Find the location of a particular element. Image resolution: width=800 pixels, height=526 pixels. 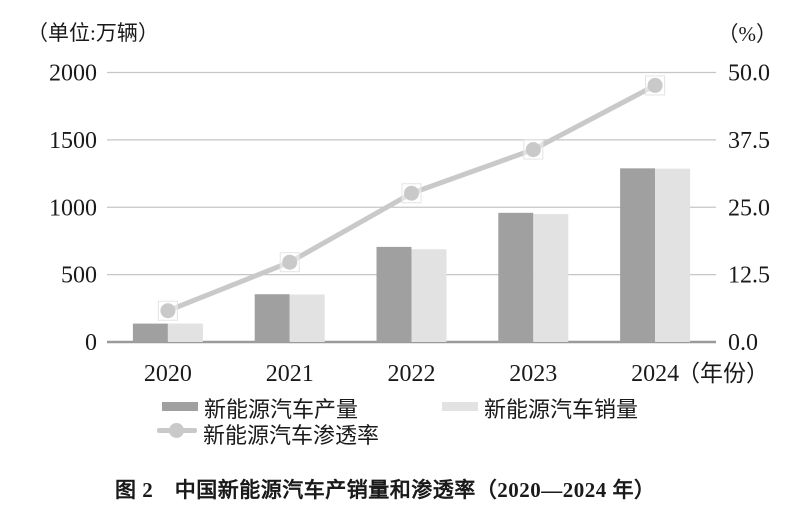

penetration-marker-2022 is located at coordinates (411, 193).